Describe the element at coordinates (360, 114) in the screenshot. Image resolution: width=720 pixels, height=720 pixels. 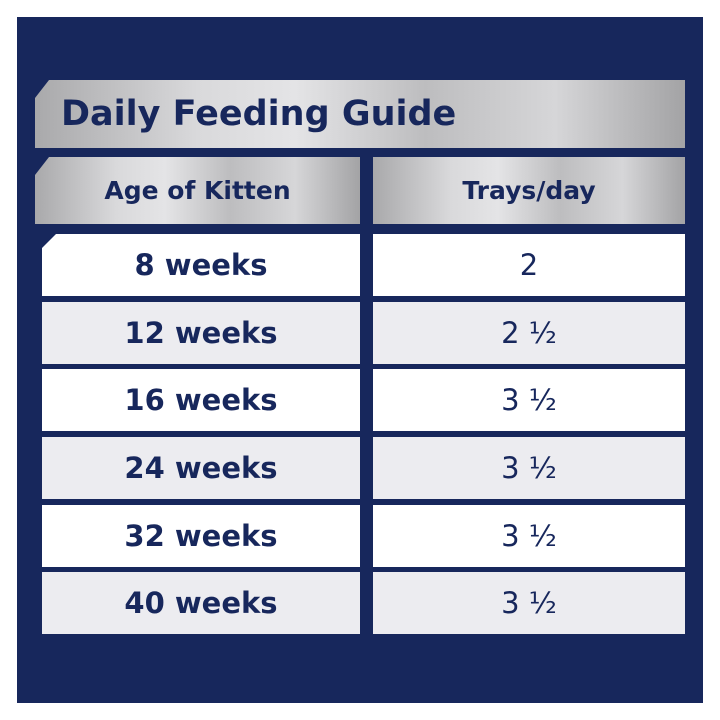
I see `guide-title: Daily Feeding Guide` at that location.